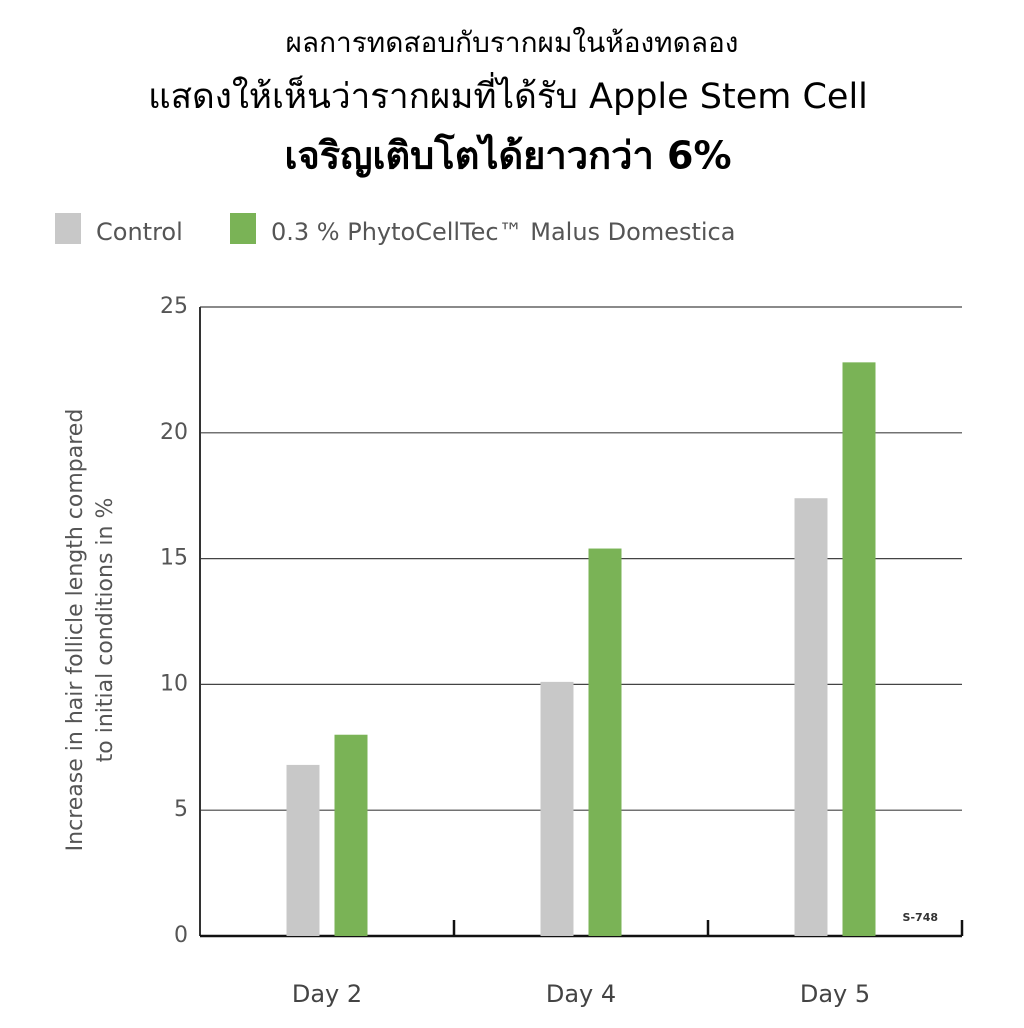 The image size is (1024, 1028). What do you see at coordinates (139, 232) in the screenshot?
I see `legend-label: Control` at bounding box center [139, 232].